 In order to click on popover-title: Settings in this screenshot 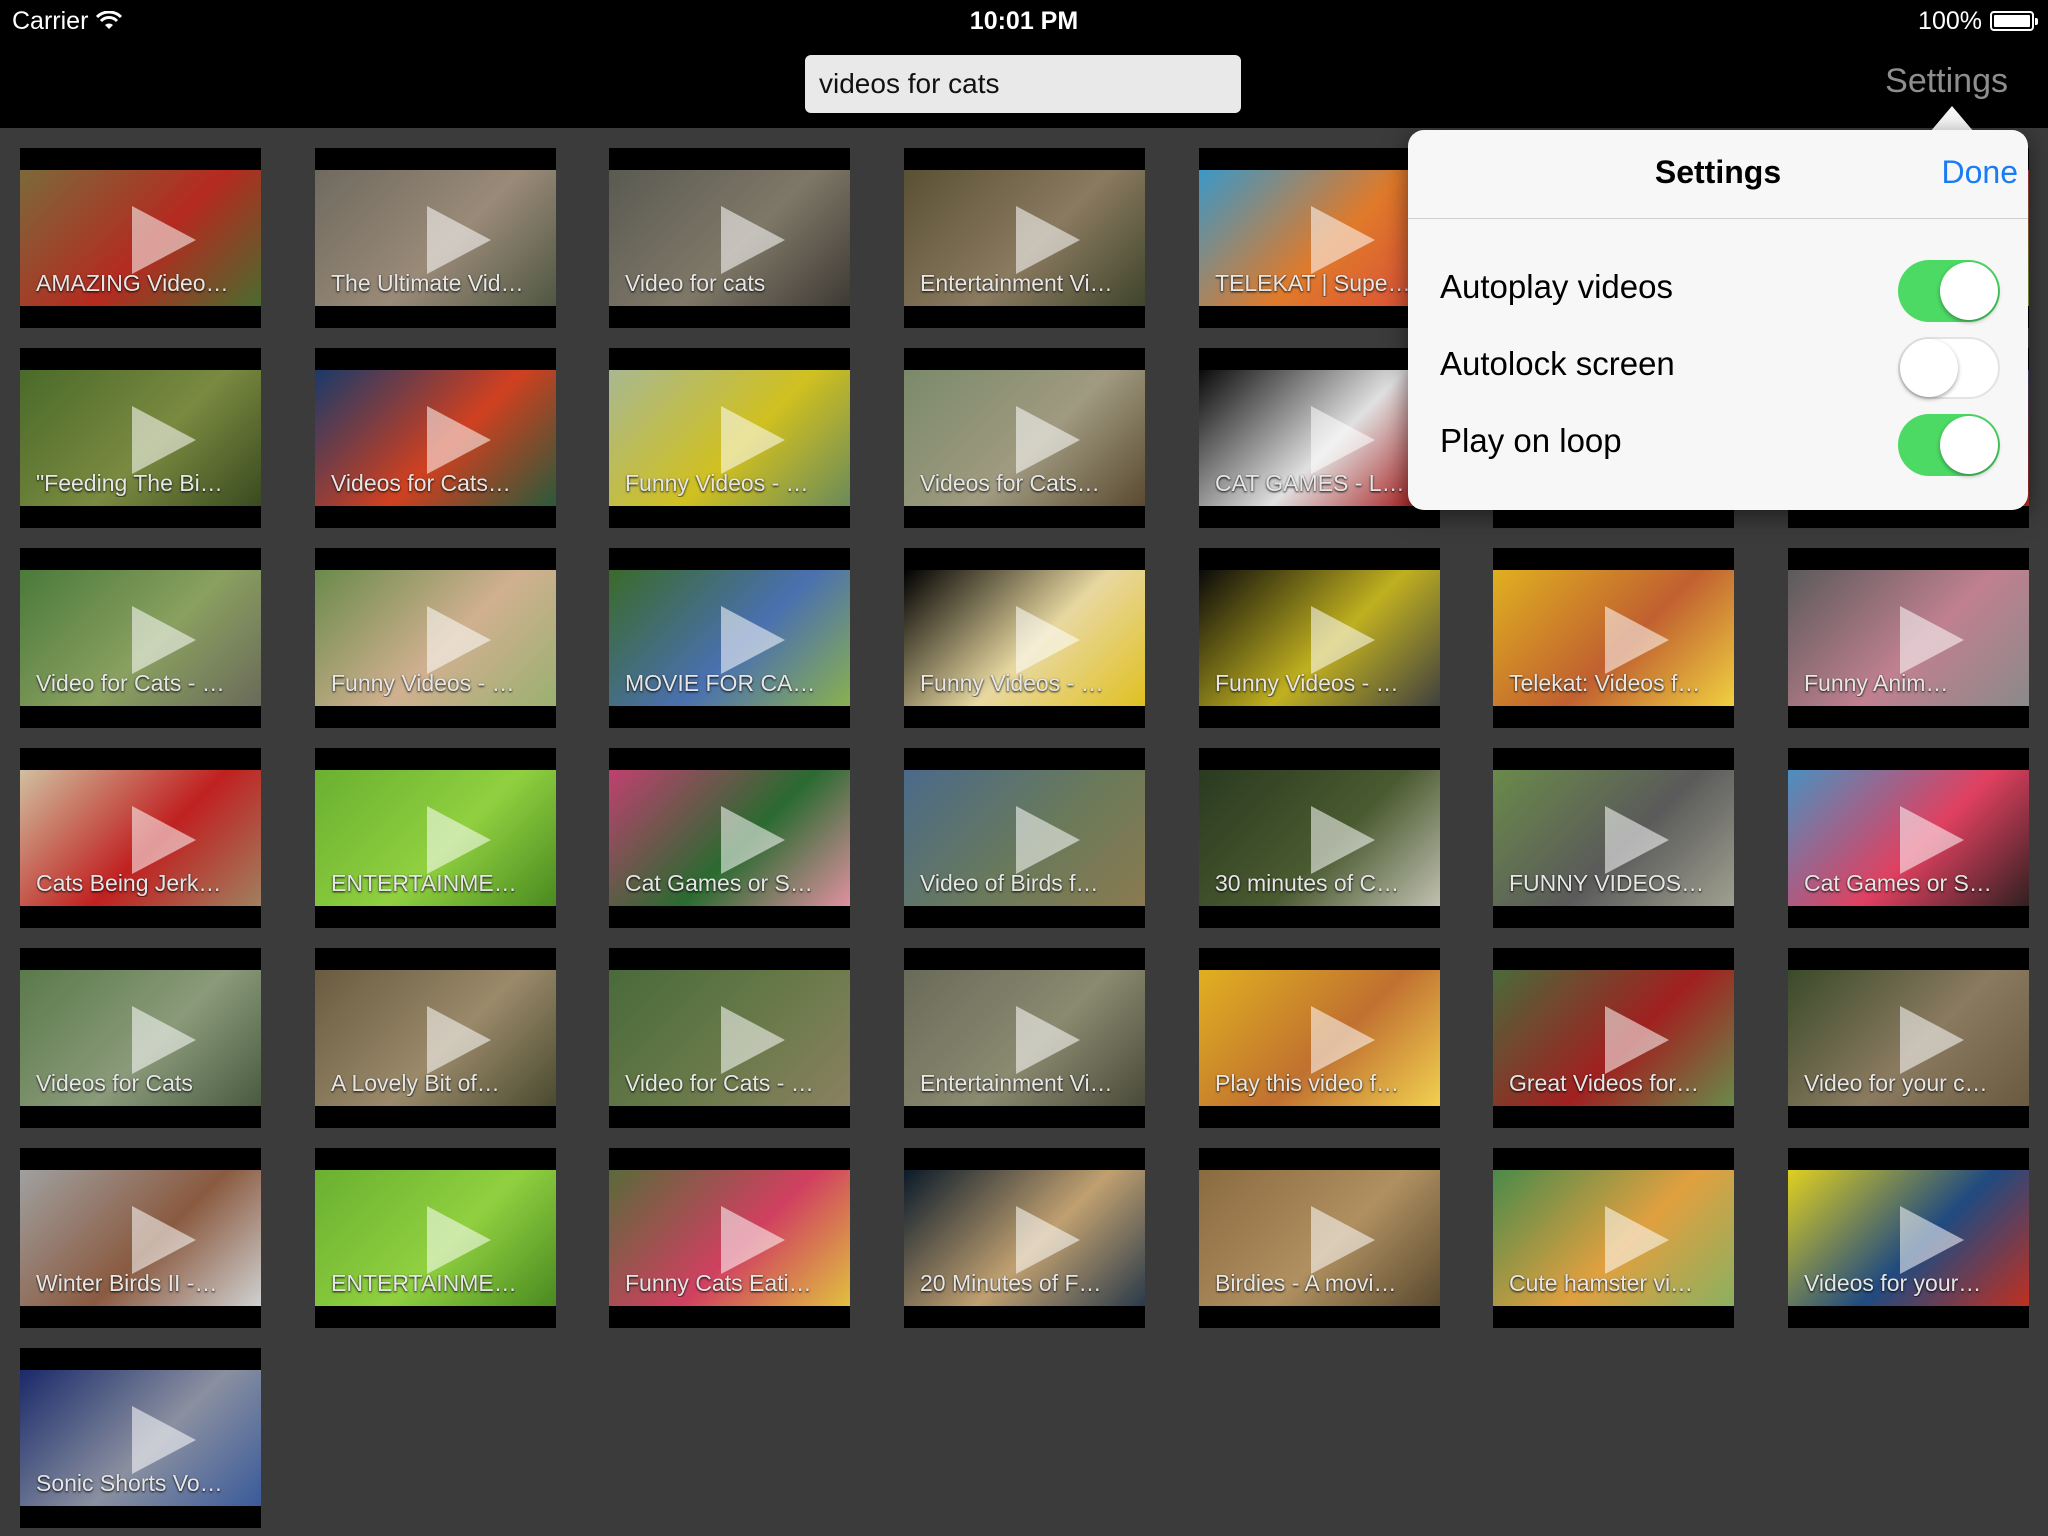, I will do `click(1718, 172)`.